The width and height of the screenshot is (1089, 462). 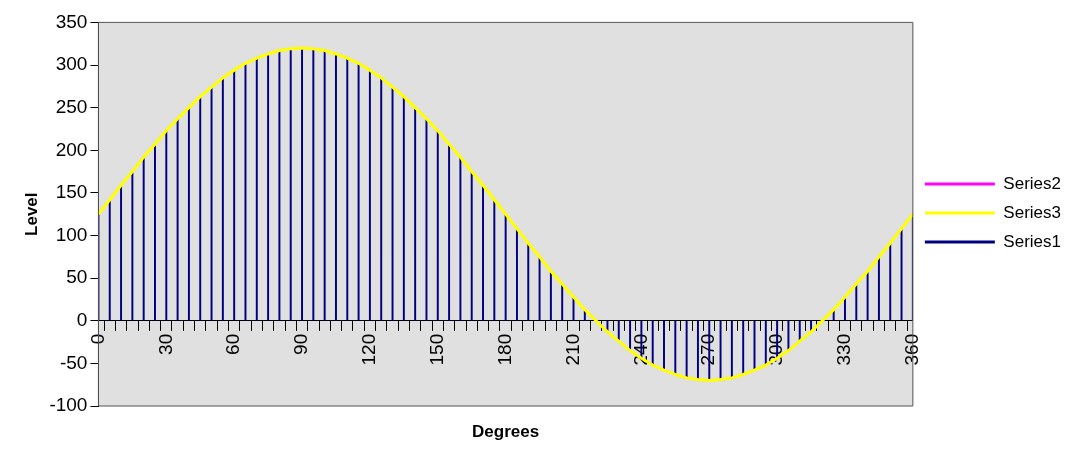 What do you see at coordinates (1032, 212) in the screenshot?
I see `legend-label: Series3` at bounding box center [1032, 212].